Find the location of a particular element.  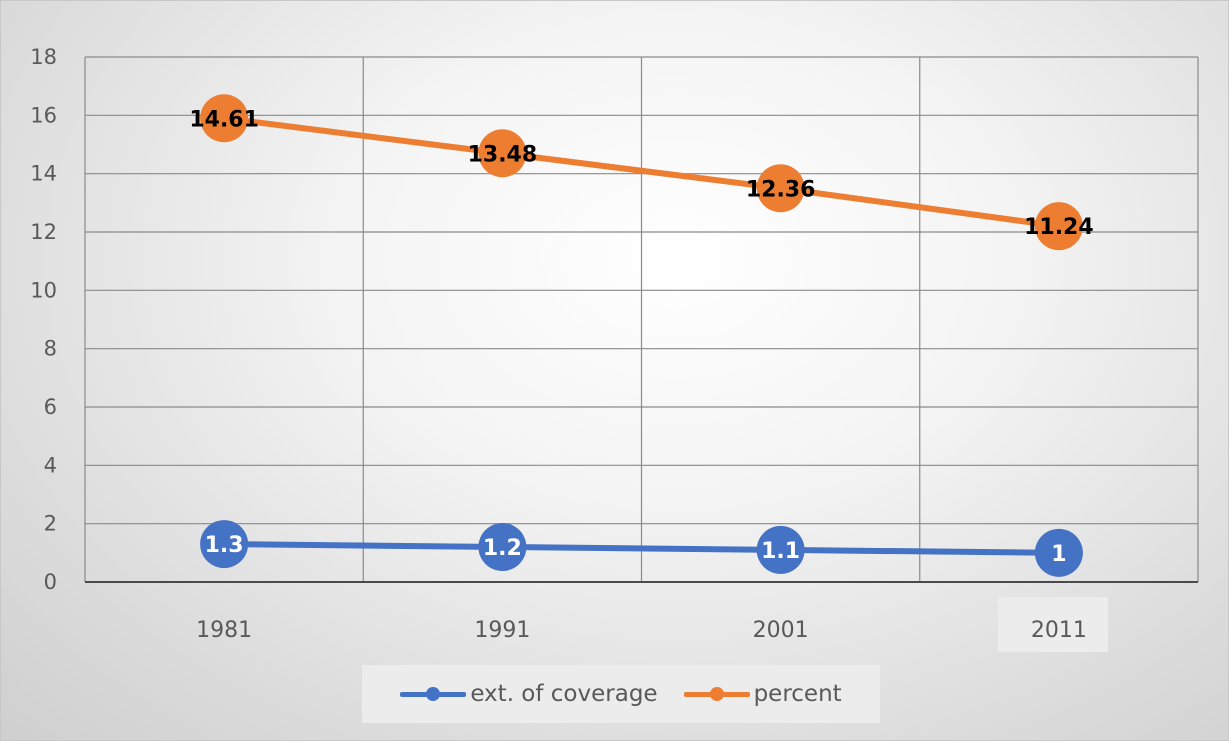

data-label: 1.3 is located at coordinates (224, 545).